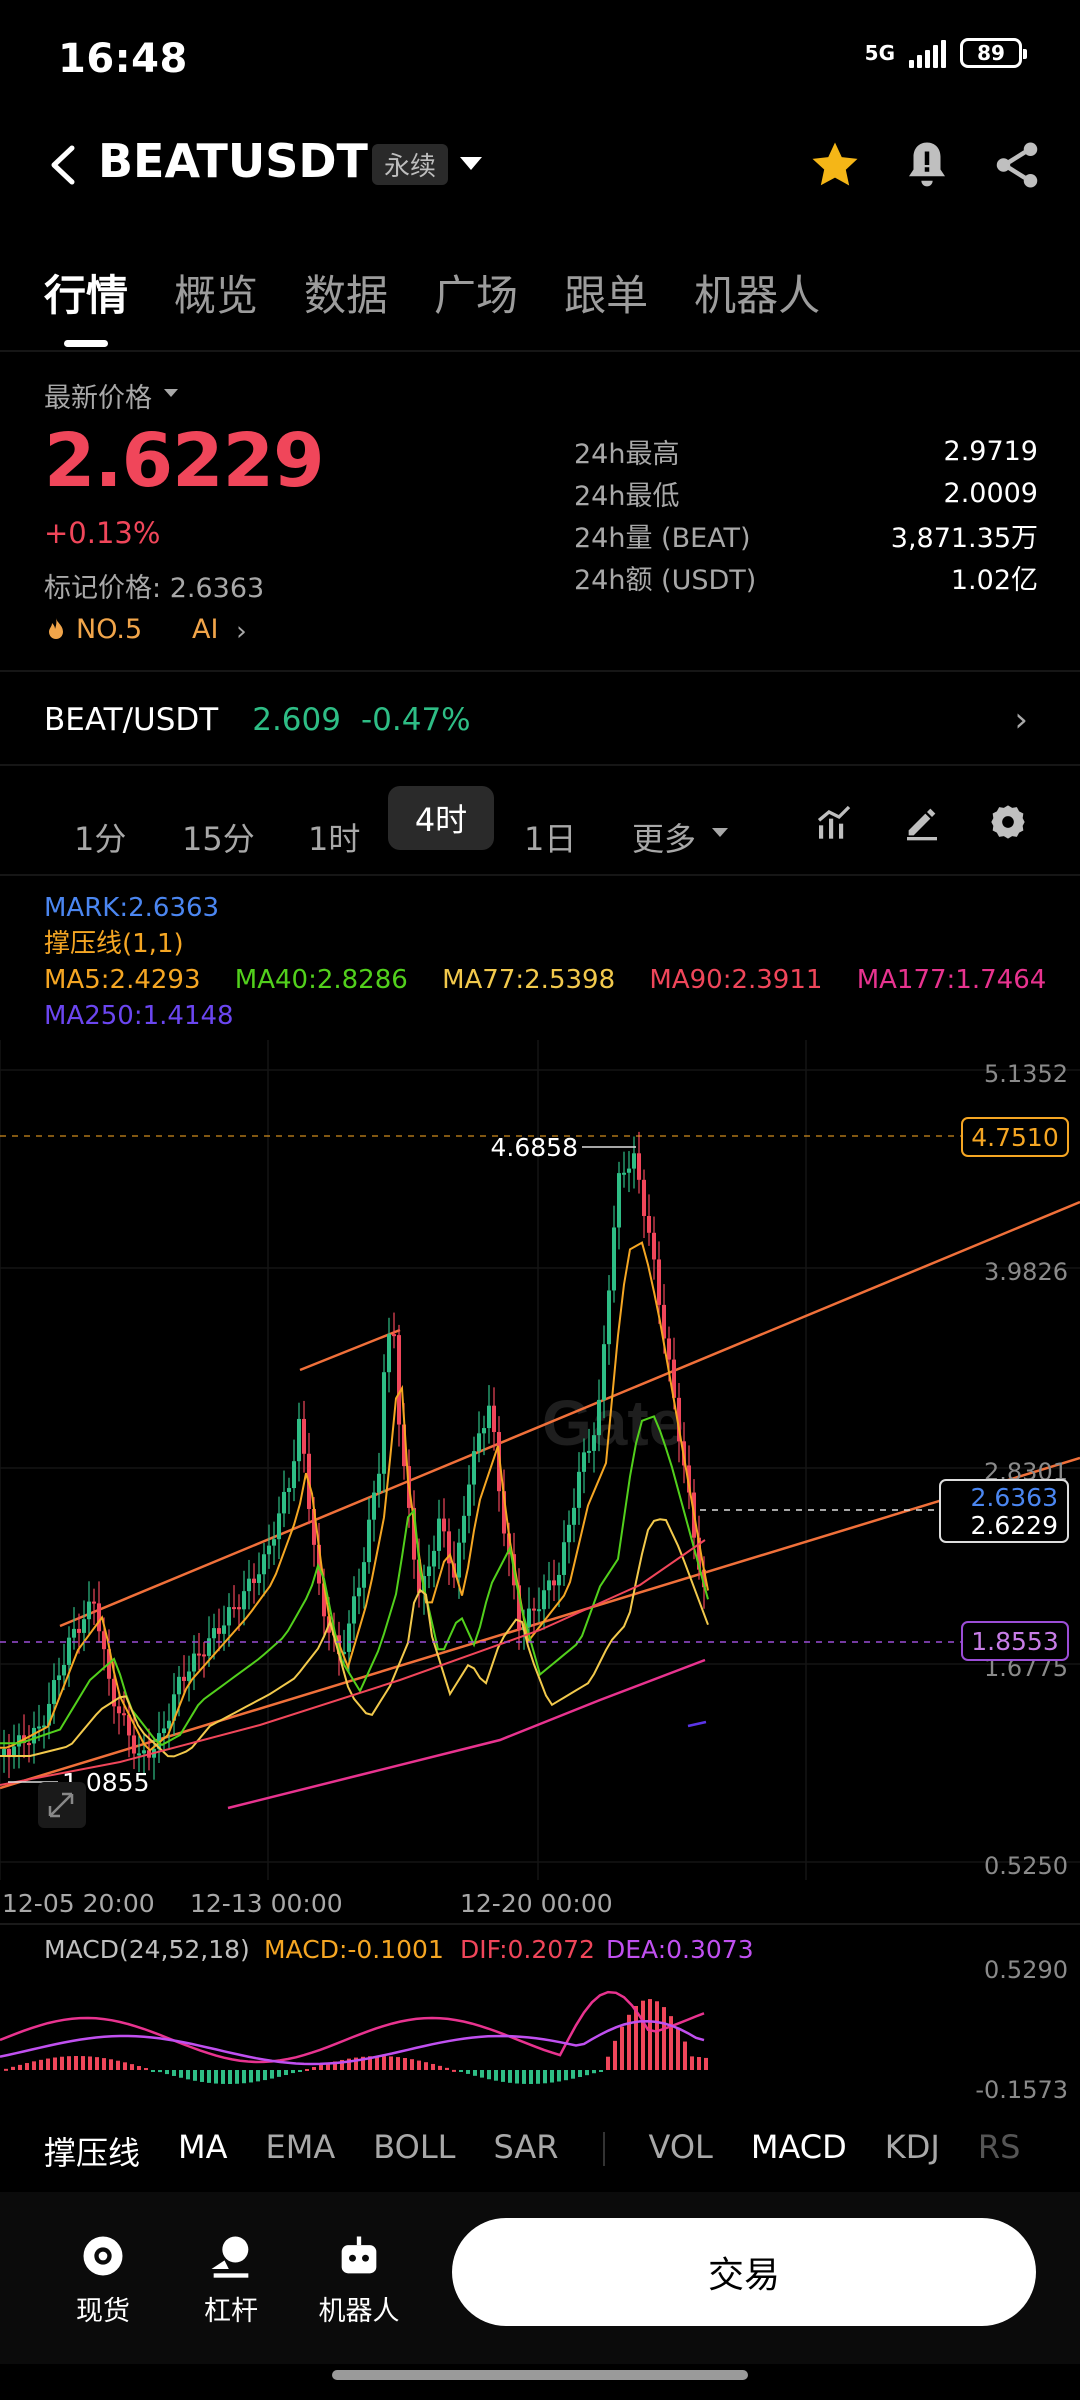  What do you see at coordinates (441, 818) in the screenshot?
I see `interval-4h: 4时` at bounding box center [441, 818].